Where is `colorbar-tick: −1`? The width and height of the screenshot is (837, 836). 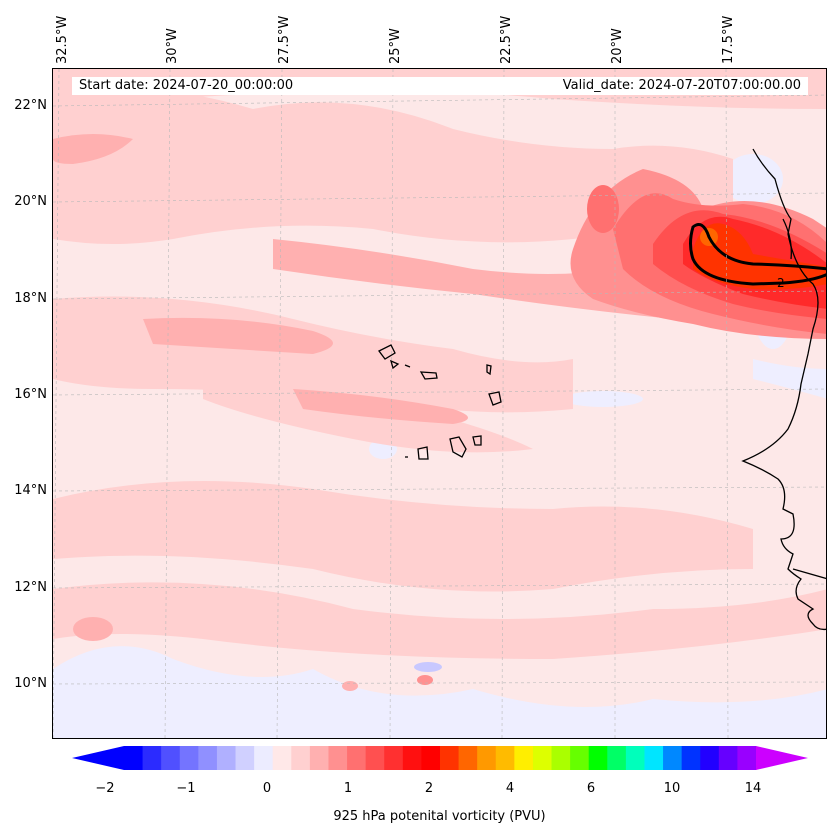
colorbar-tick: −1 is located at coordinates (186, 788).